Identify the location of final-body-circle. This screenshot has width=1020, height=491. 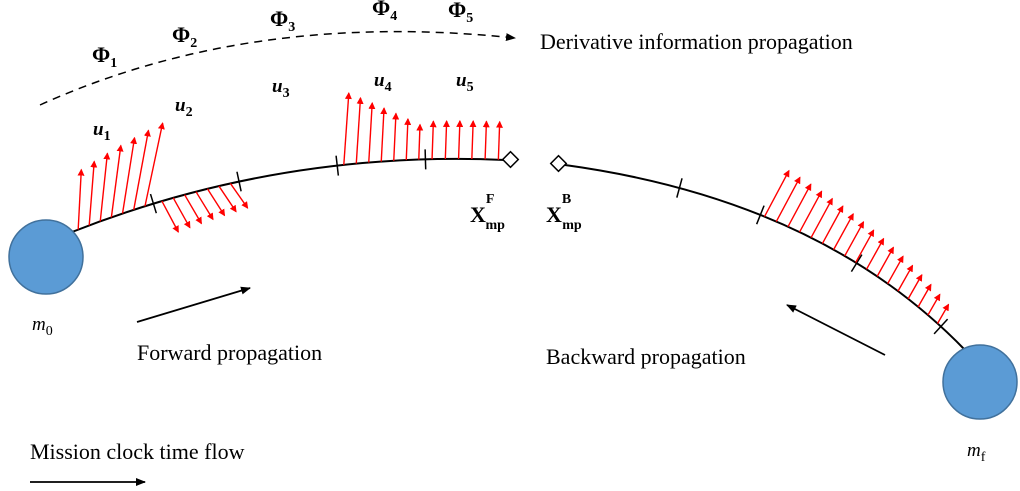
(980, 382).